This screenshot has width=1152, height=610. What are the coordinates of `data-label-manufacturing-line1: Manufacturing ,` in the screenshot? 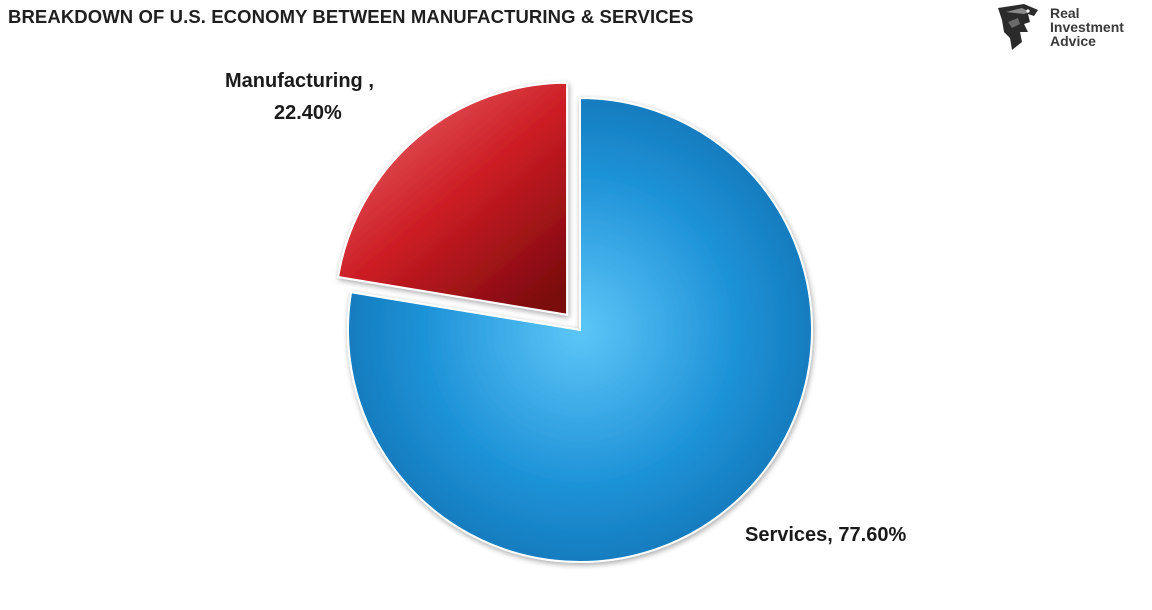 It's located at (299, 81).